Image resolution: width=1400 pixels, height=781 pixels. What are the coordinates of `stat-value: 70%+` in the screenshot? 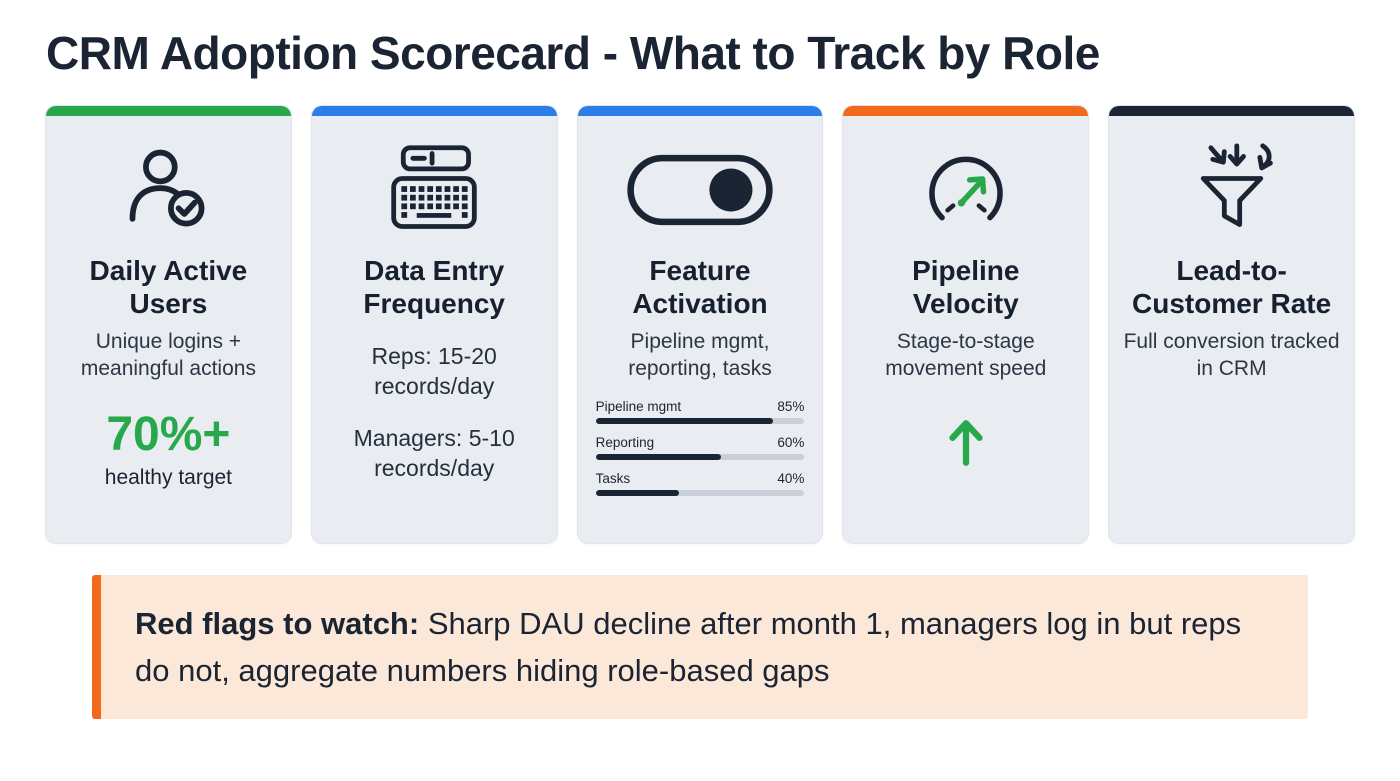 It's located at (168, 434).